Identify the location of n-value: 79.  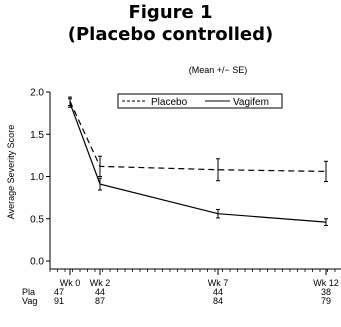
(326, 301).